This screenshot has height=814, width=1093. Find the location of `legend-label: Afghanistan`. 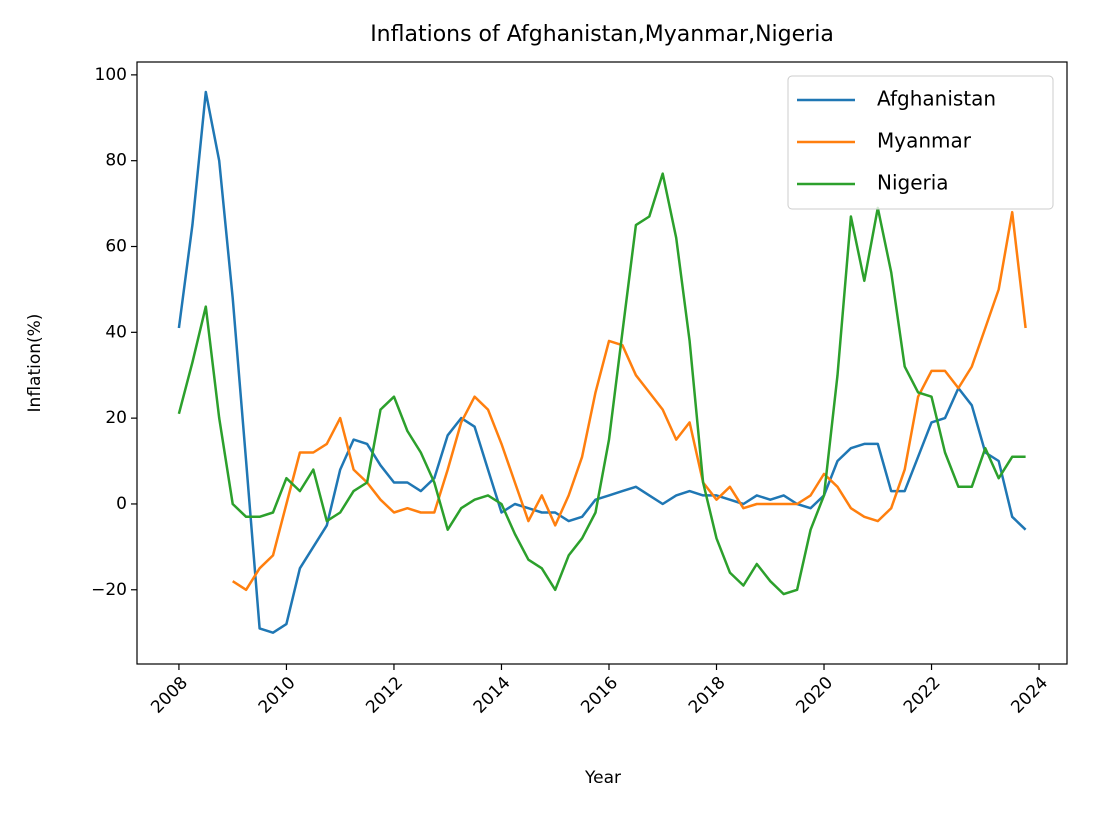

legend-label: Afghanistan is located at coordinates (936, 99).